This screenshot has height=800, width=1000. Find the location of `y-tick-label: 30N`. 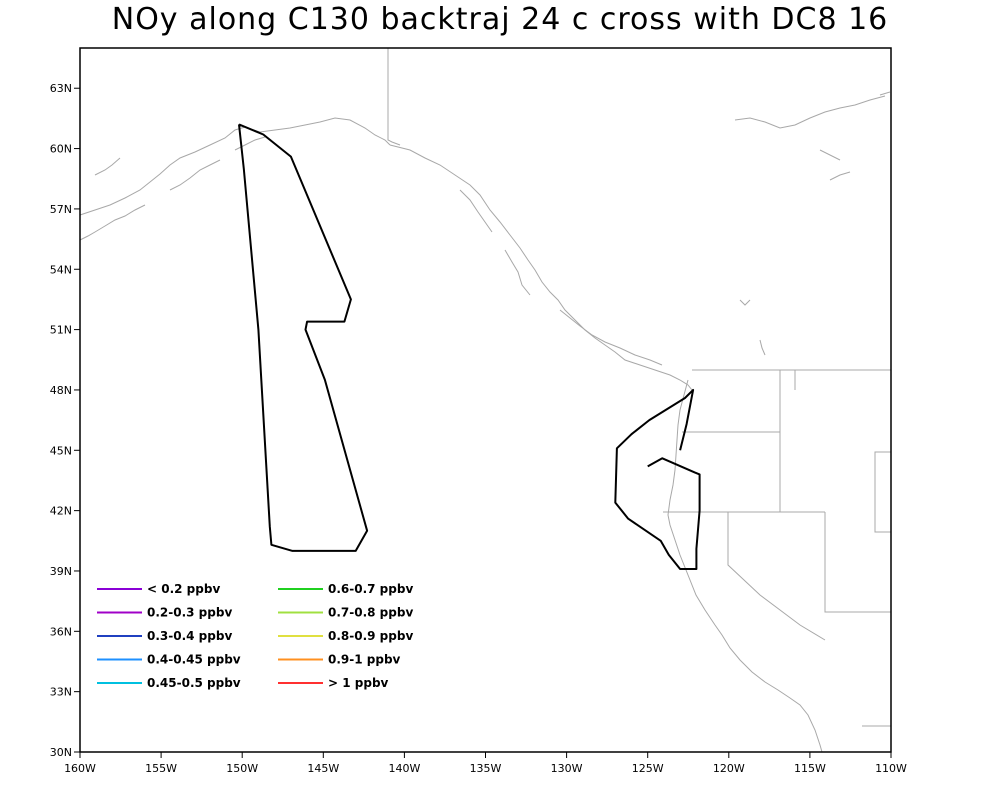

y-tick-label: 30N is located at coordinates (61, 752).